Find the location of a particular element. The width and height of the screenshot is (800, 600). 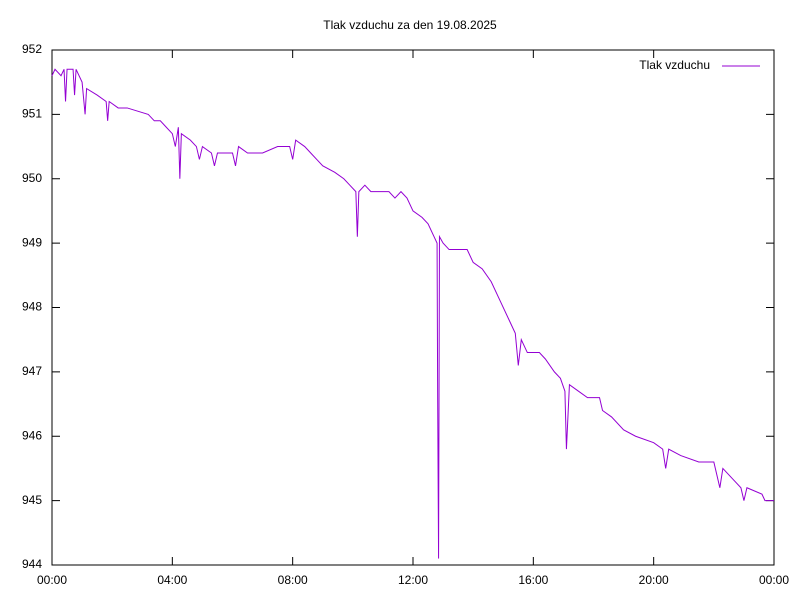

y-tick-label: 950 is located at coordinates (32, 178).